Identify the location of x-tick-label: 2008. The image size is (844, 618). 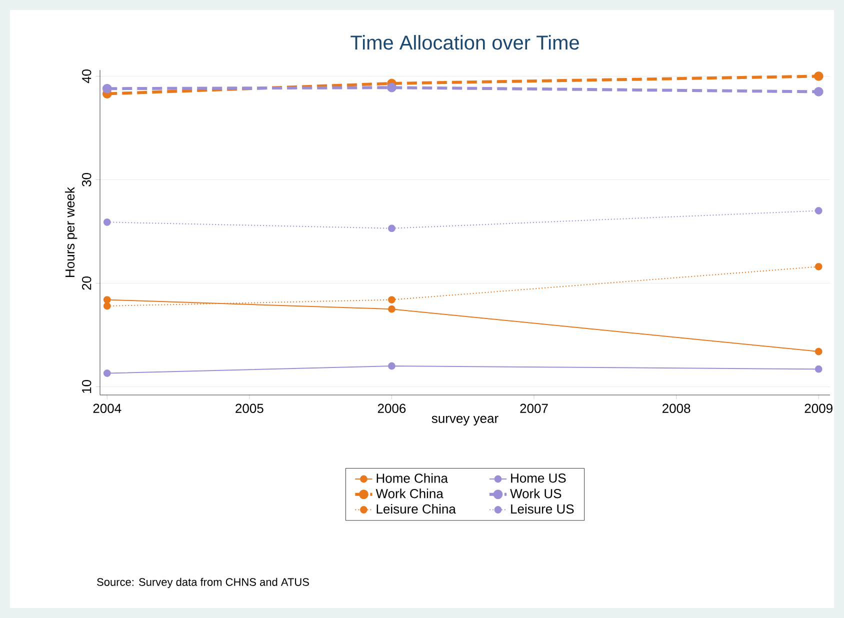
(676, 408).